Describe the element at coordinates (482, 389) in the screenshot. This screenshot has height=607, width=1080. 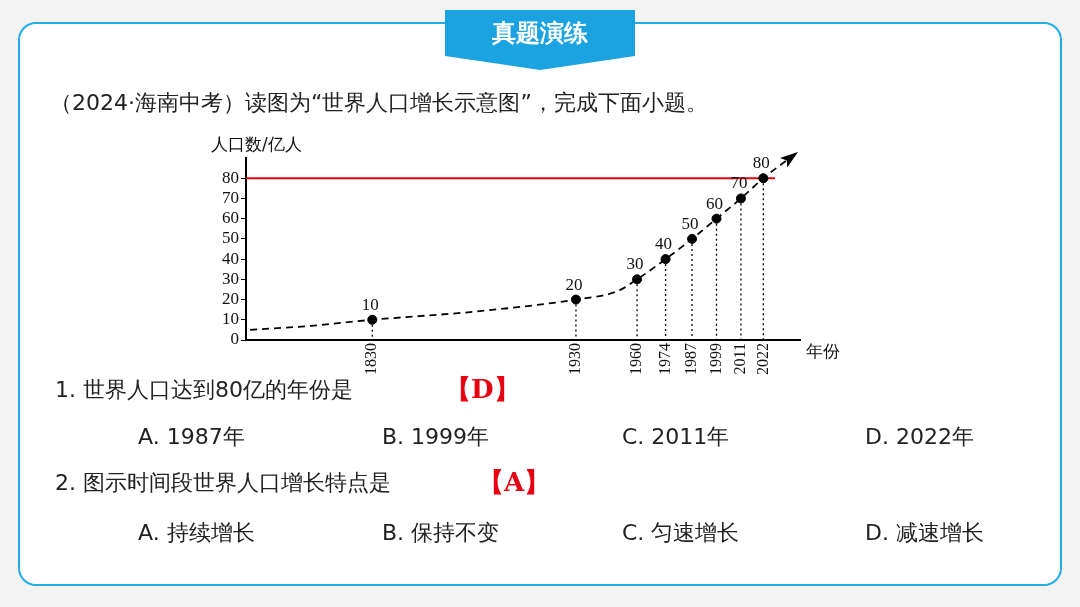
I see `text: 【D】` at that location.